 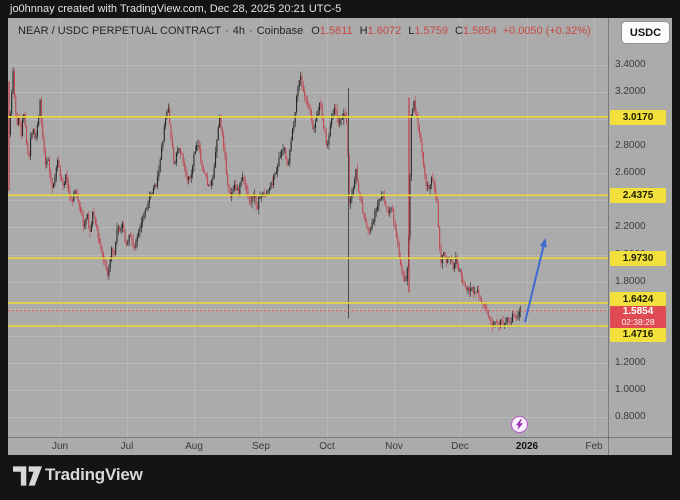 What do you see at coordinates (194, 446) in the screenshot?
I see `time-axis-month-label: Aug` at bounding box center [194, 446].